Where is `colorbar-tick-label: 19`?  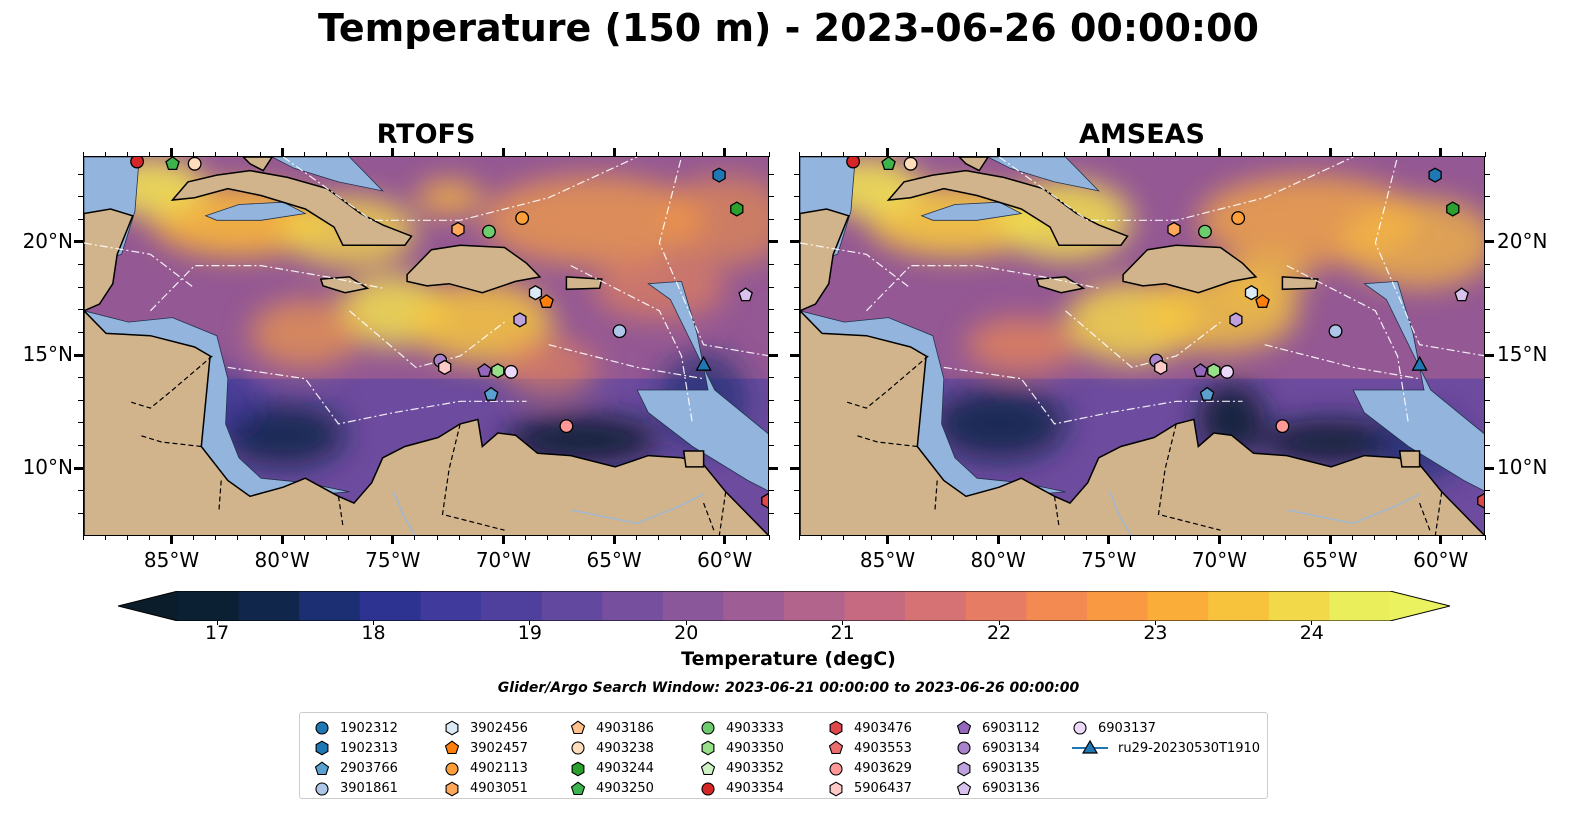
colorbar-tick-label: 19 is located at coordinates (529, 633).